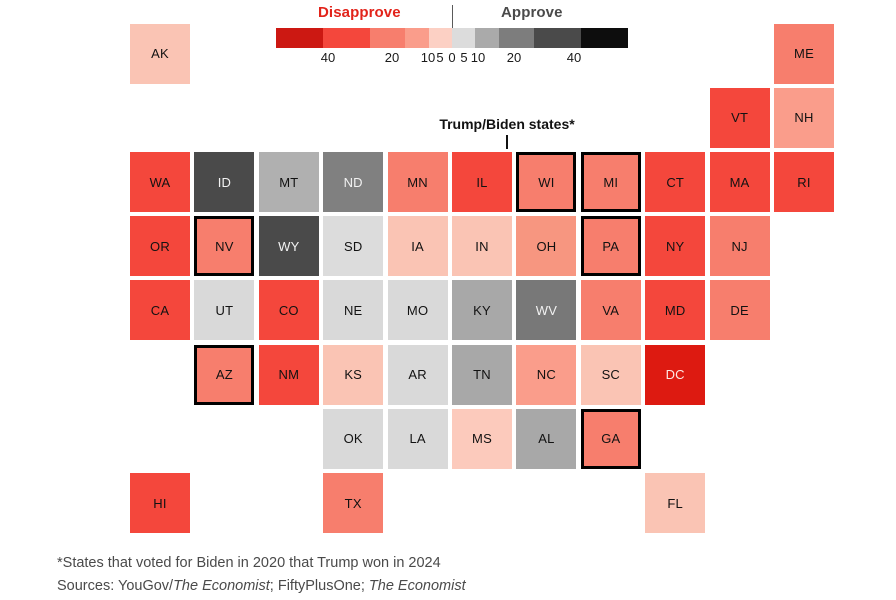  I want to click on state-cell-nv: NV, so click(224, 246).